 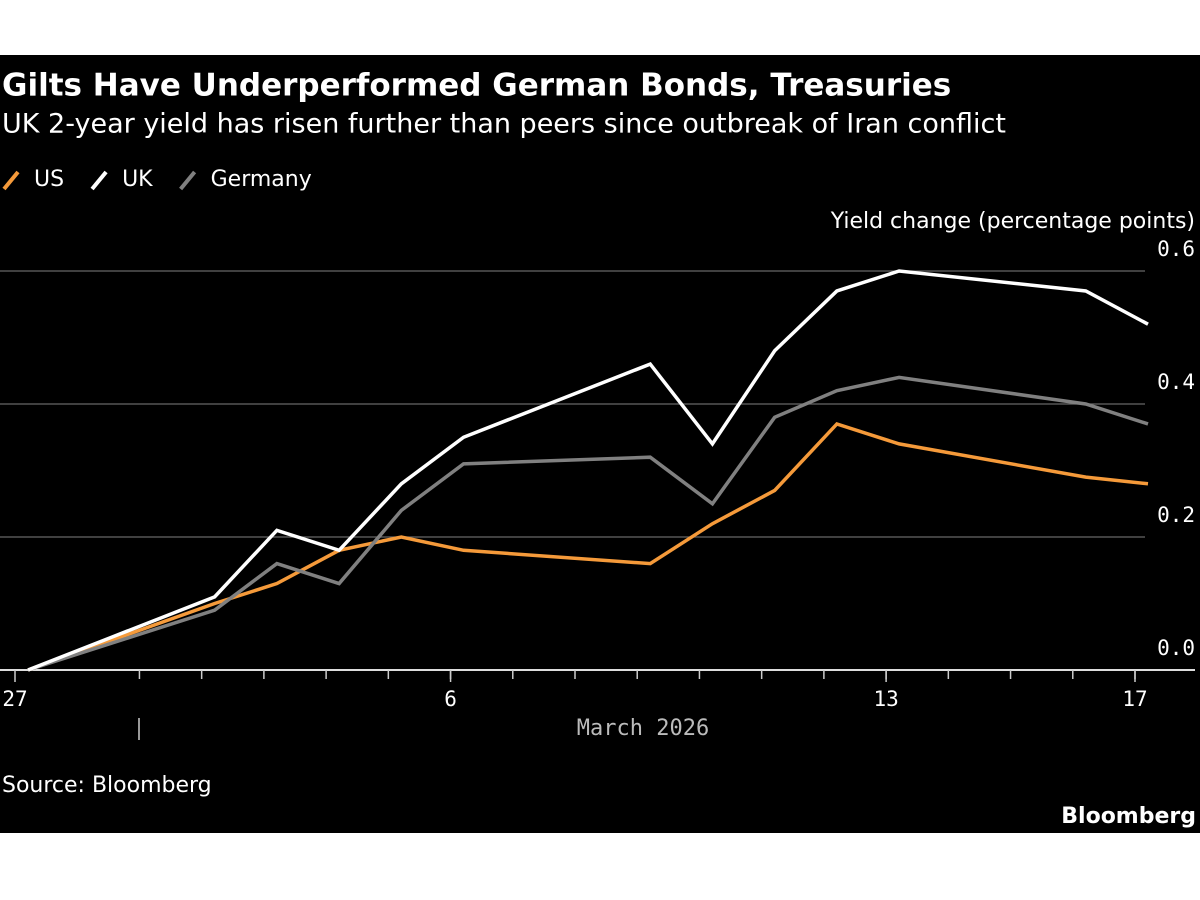 I want to click on y-tick-label: 0.0, so click(x=1176, y=648).